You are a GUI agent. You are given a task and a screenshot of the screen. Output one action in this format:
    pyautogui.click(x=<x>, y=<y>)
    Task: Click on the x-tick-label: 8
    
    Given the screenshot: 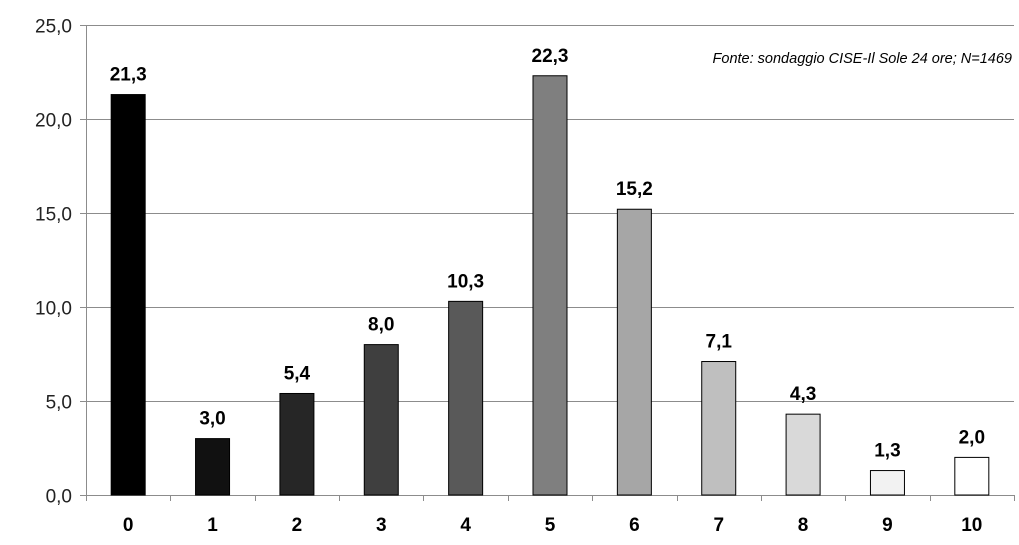 What is the action you would take?
    pyautogui.click(x=803, y=525)
    